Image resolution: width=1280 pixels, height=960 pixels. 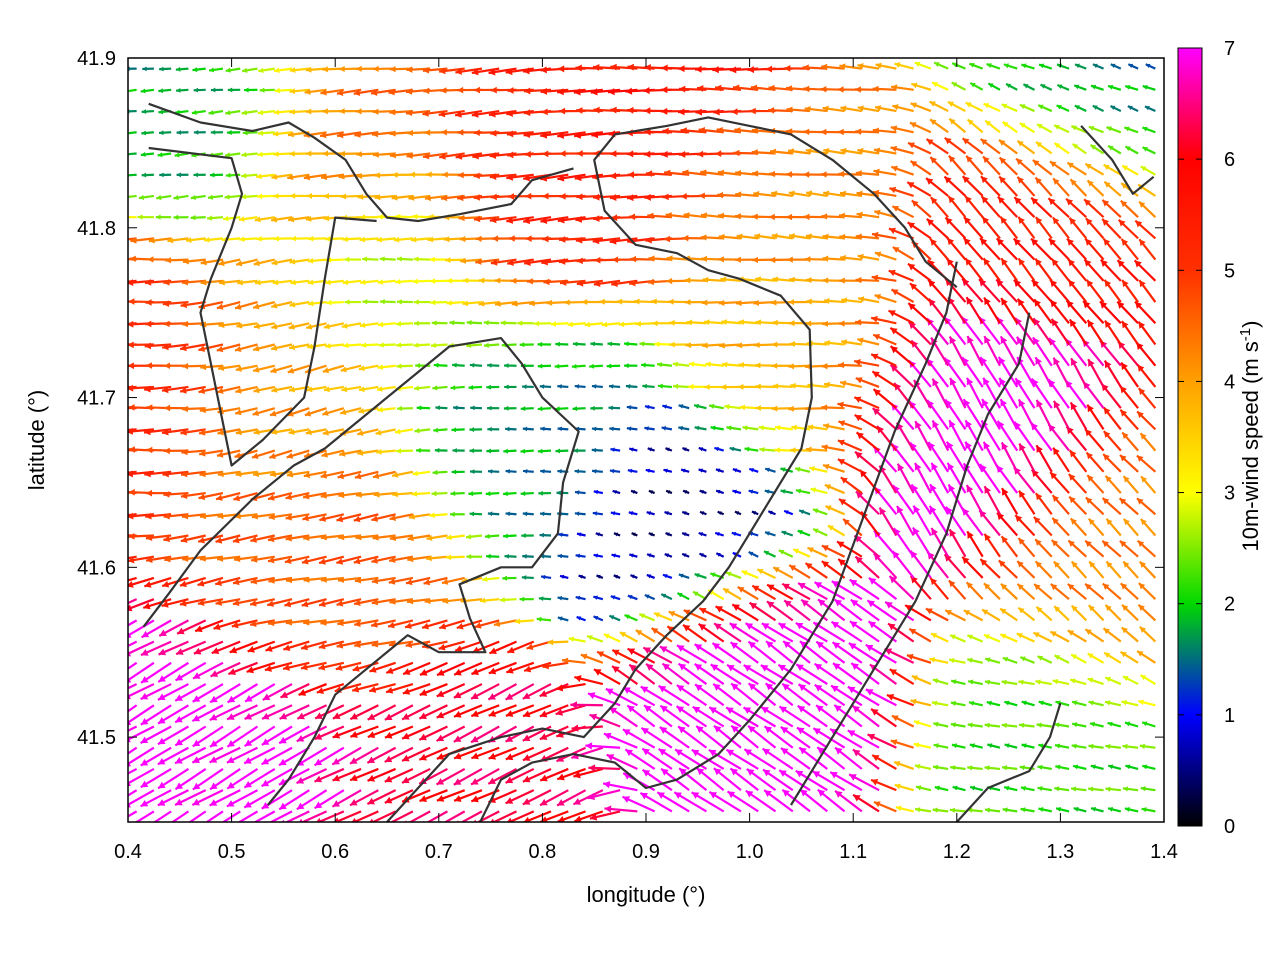 What do you see at coordinates (1190, 437) in the screenshot?
I see `colorbar` at bounding box center [1190, 437].